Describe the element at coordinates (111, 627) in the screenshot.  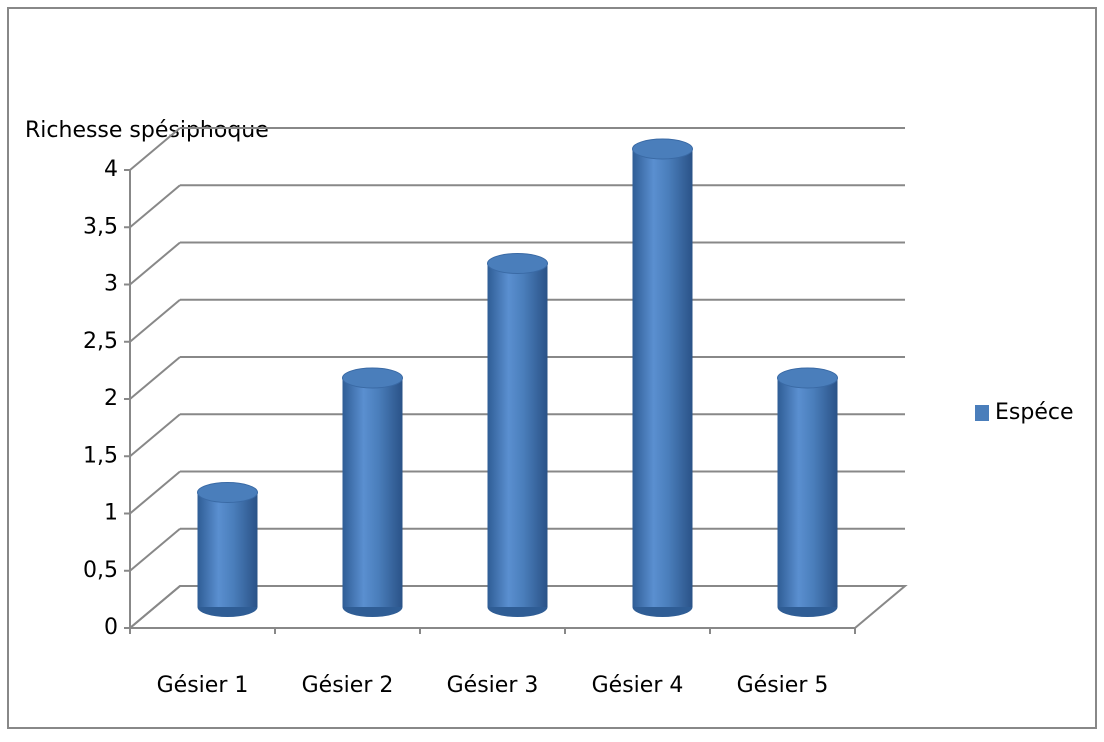
I see `y-tick-label: 0` at that location.